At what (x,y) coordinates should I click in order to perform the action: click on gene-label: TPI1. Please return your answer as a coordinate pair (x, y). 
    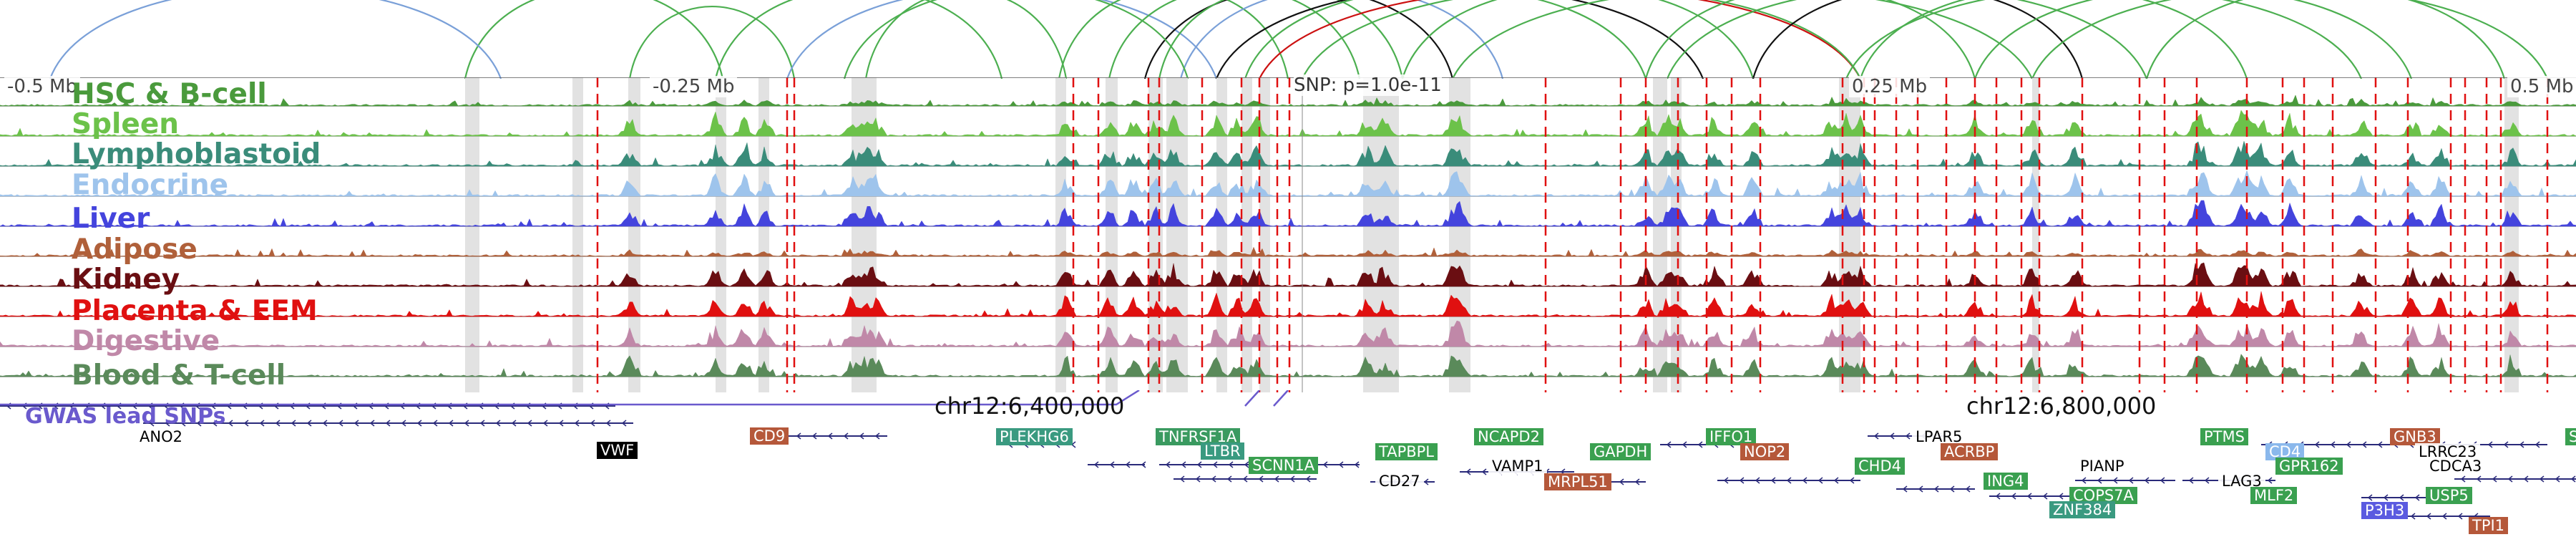
    Looking at the image, I should click on (2489, 525).